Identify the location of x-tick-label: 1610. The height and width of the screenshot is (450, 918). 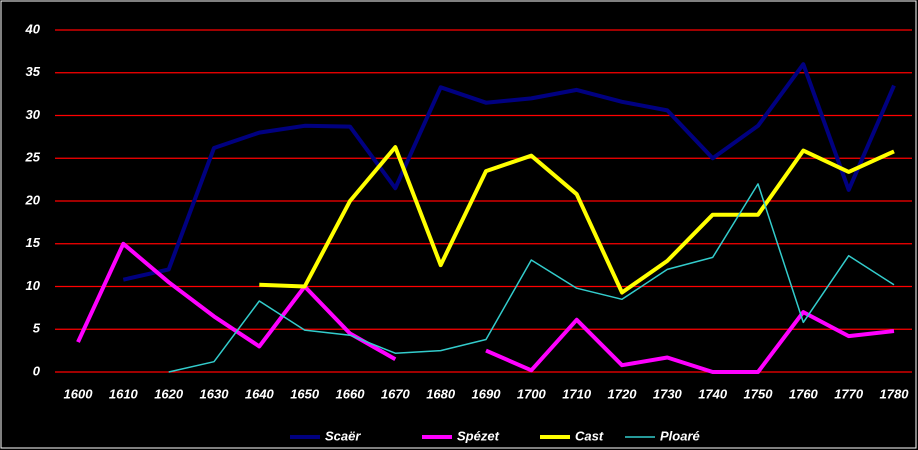
(124, 393).